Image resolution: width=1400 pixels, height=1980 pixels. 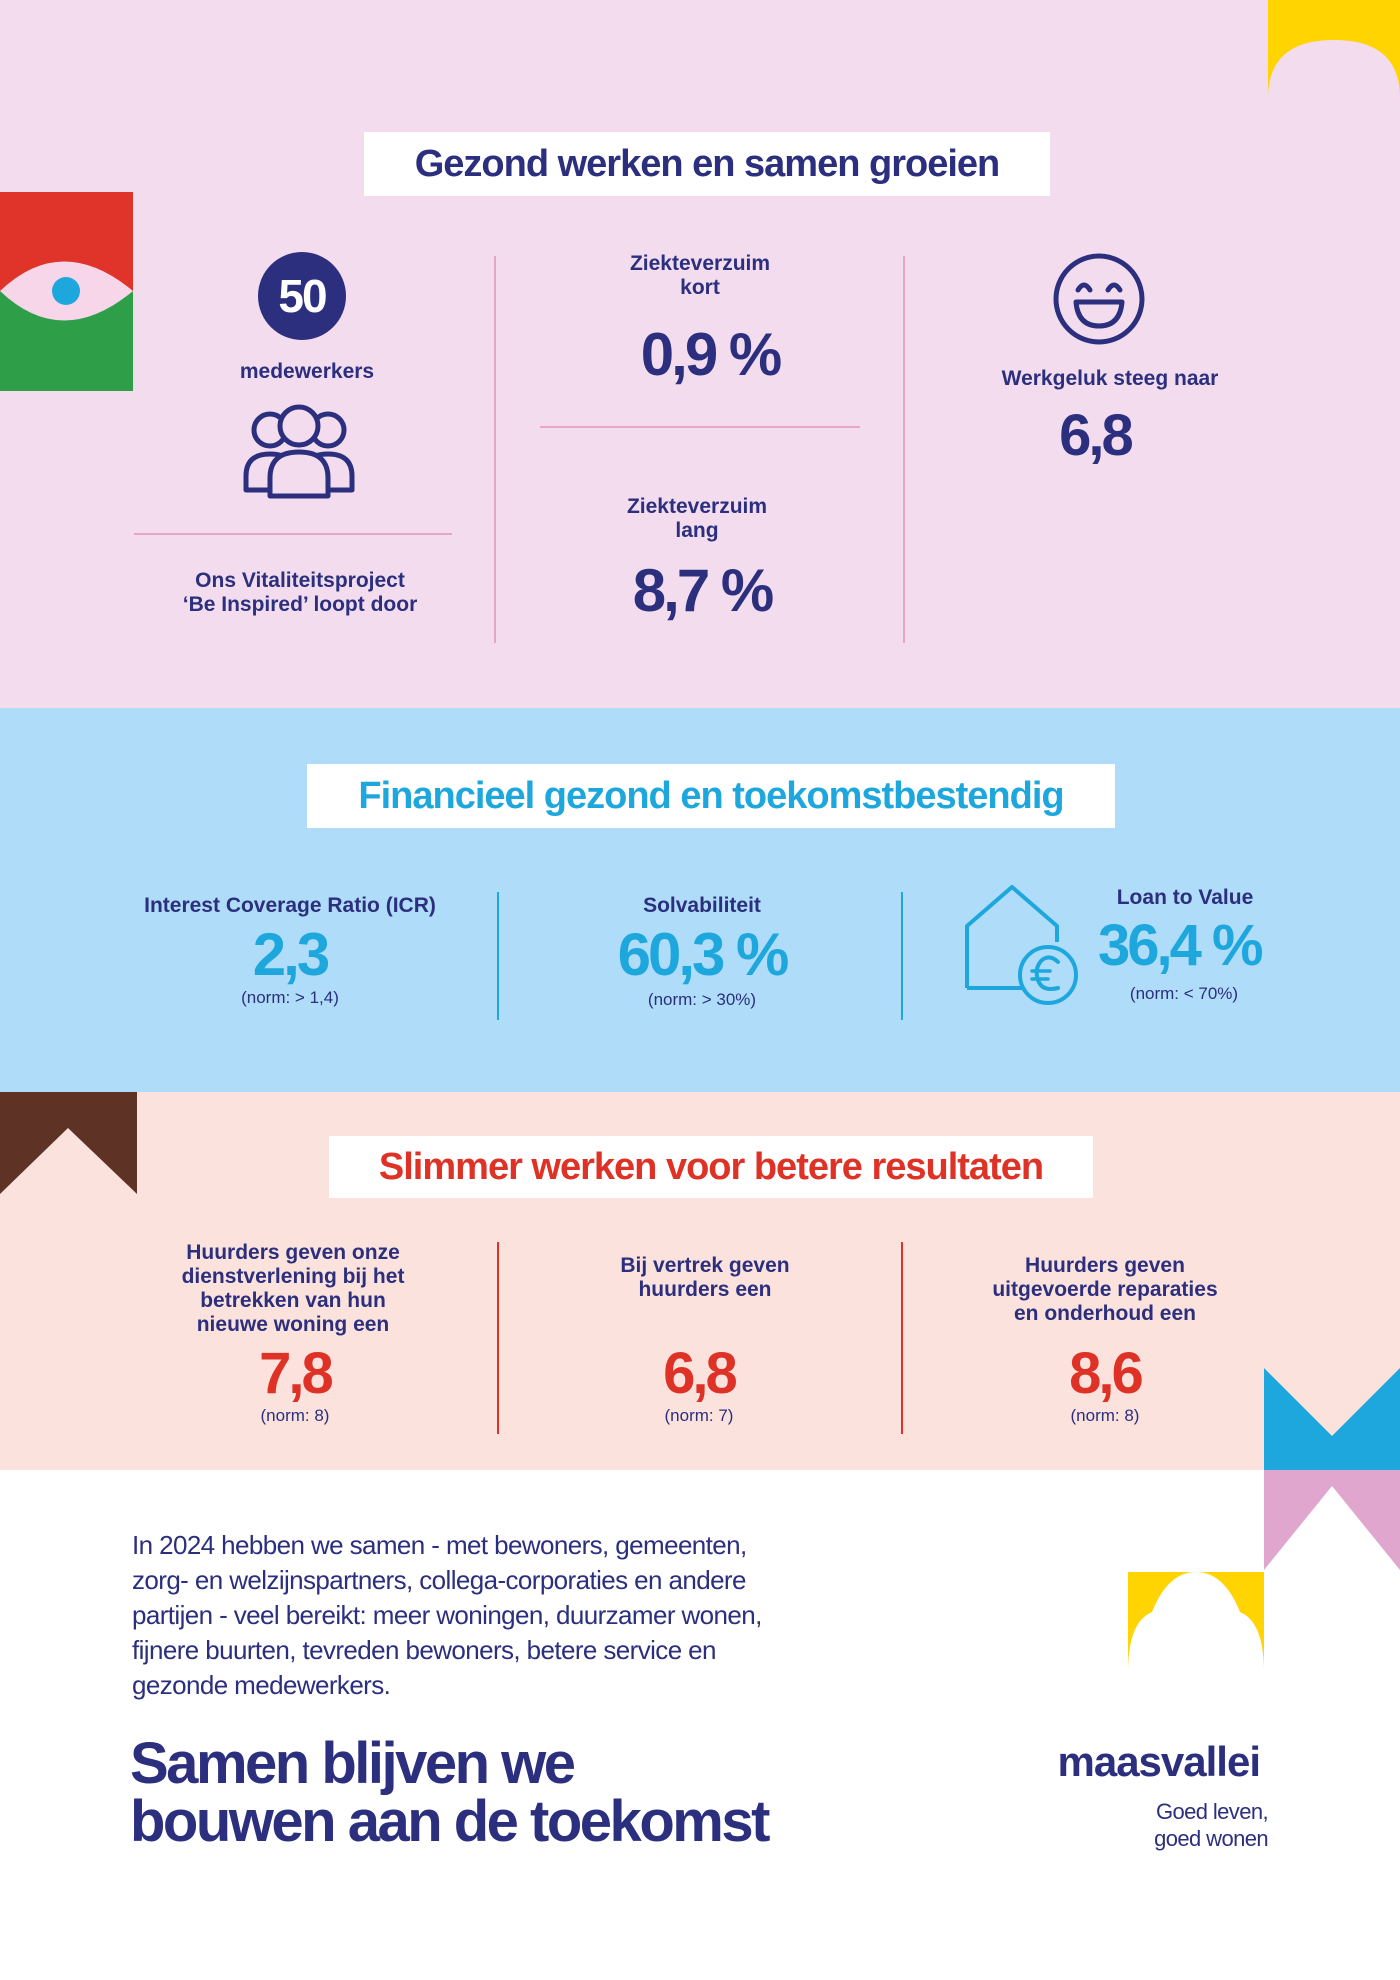 I want to click on new-home-norm: (norm: 8), so click(x=295, y=1415).